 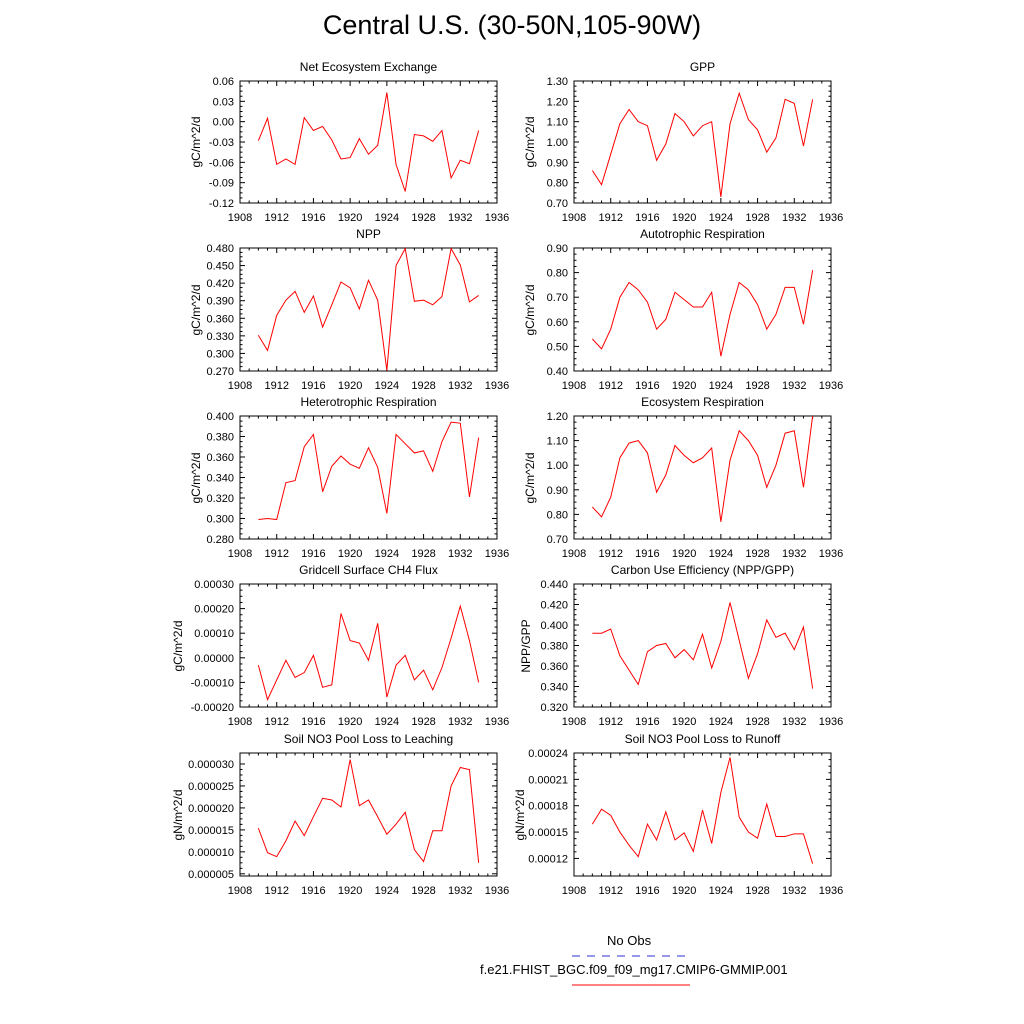 What do you see at coordinates (557, 466) in the screenshot?
I see `y-tick-label: 1.00` at bounding box center [557, 466].